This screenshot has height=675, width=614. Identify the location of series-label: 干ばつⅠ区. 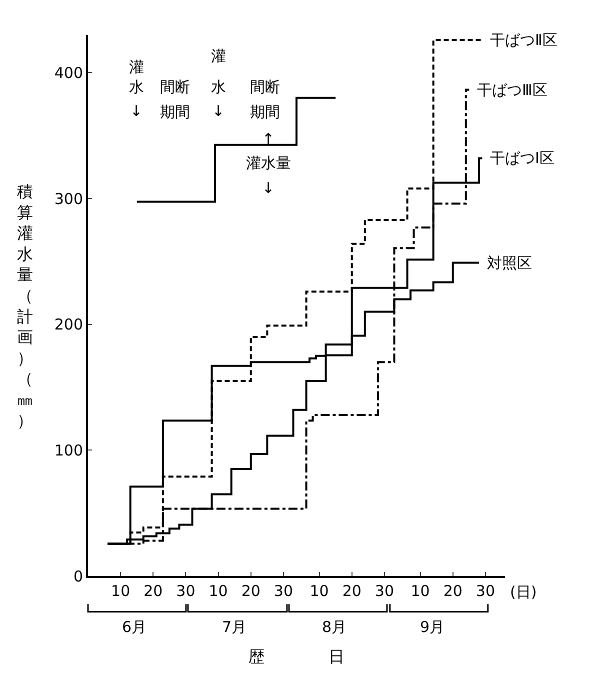
(522, 158).